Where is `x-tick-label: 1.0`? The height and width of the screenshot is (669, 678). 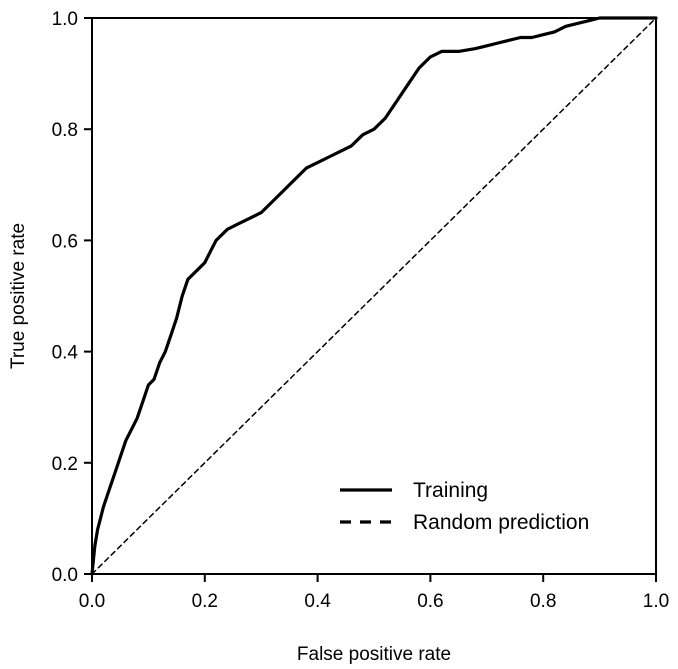
x-tick-label: 1.0 is located at coordinates (656, 601).